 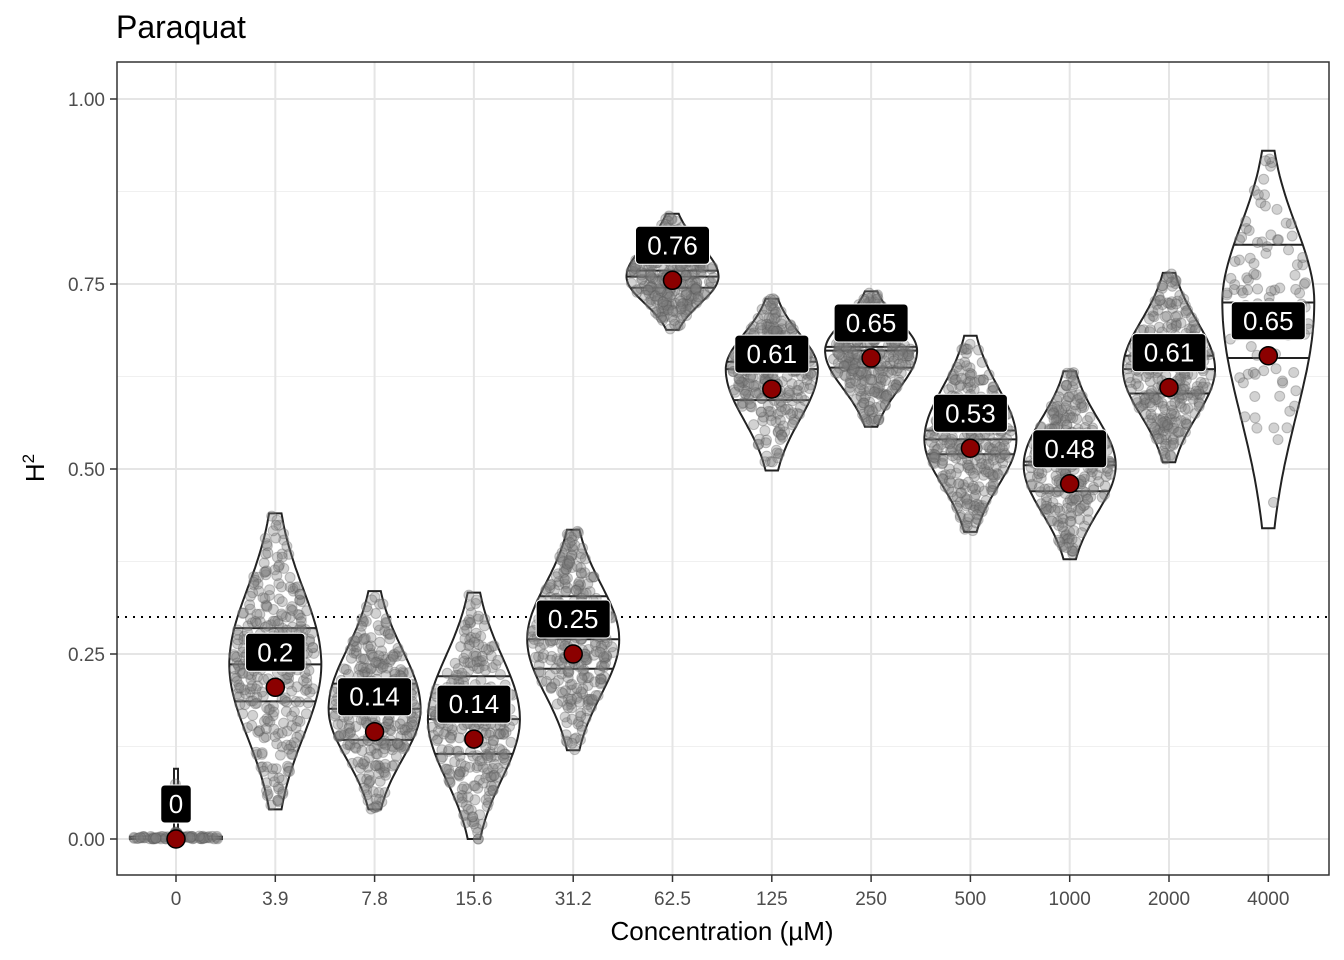 I want to click on value-label-62.5: 0.76, so click(x=672, y=245).